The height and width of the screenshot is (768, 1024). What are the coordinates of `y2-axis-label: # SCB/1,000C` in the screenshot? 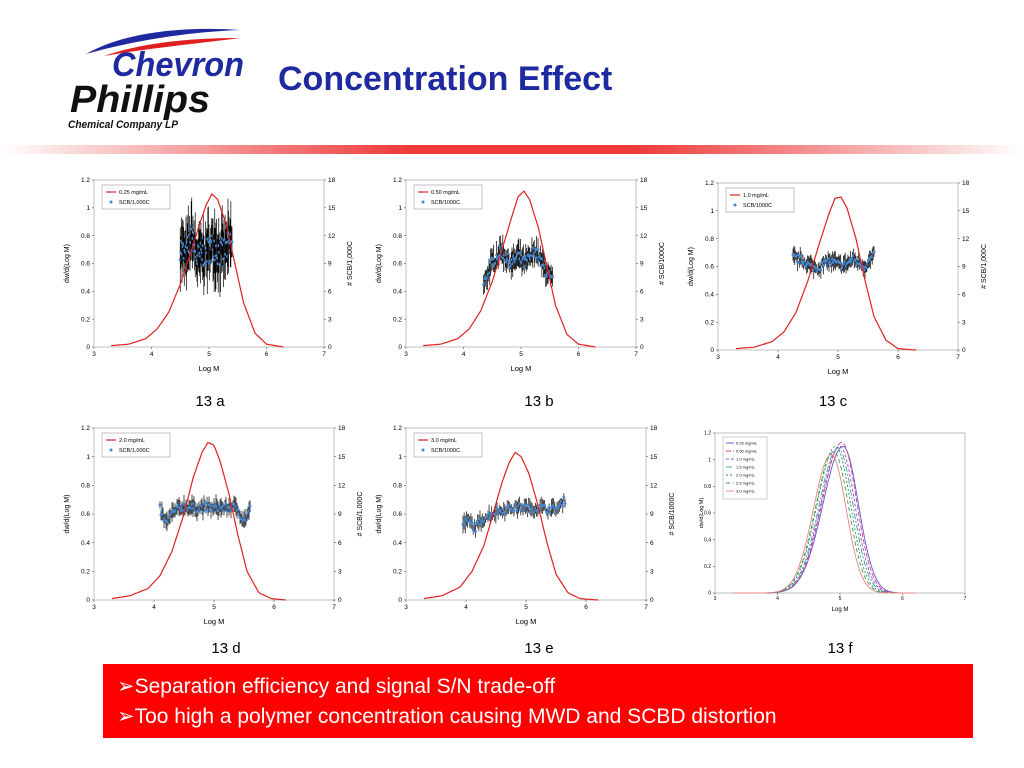 It's located at (984, 266).